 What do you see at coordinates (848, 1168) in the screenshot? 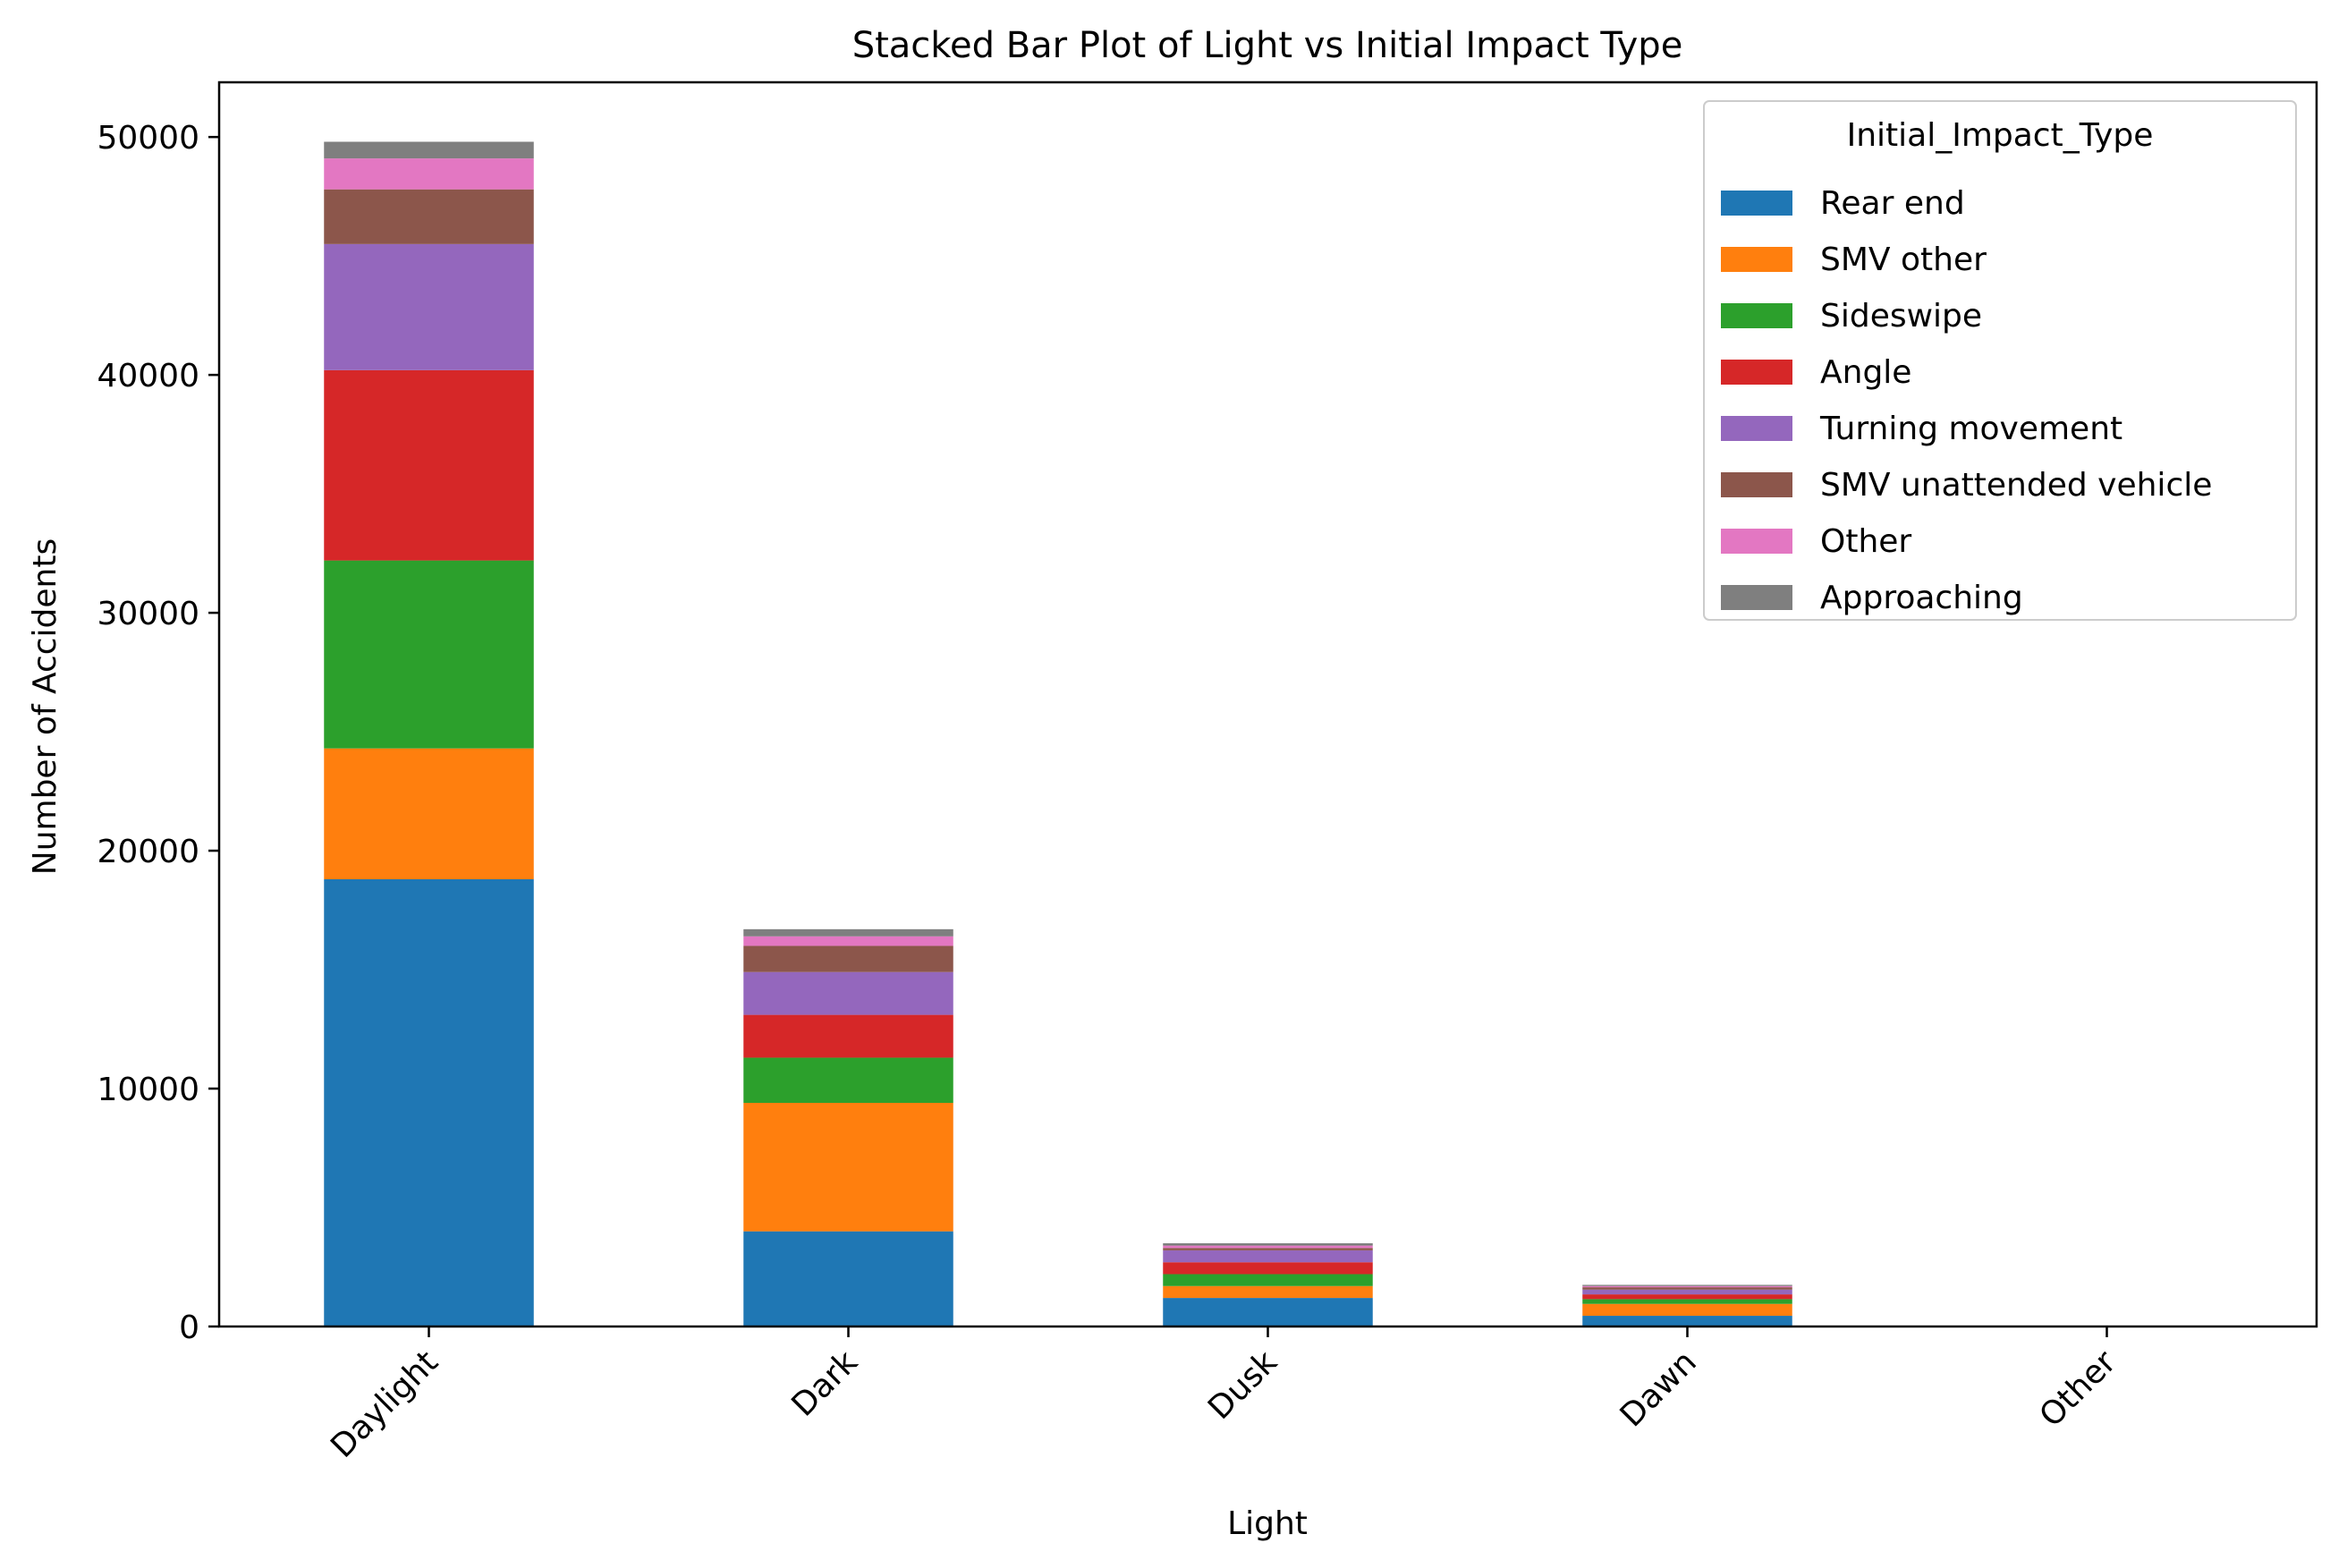
I see `bar-segment-dark-smv-other` at bounding box center [848, 1168].